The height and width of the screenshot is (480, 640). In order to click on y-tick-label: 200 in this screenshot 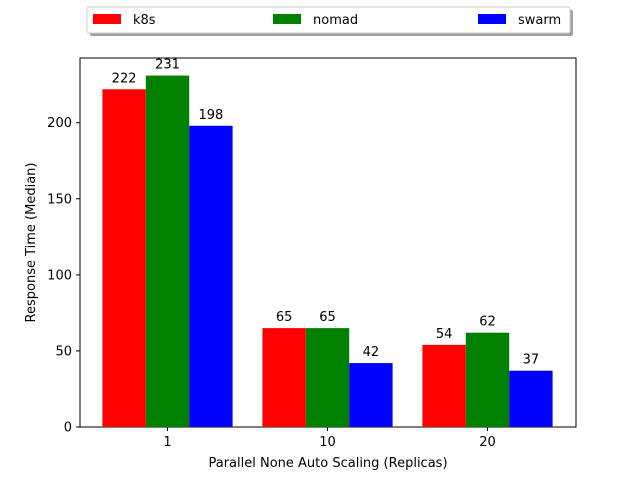, I will do `click(59, 123)`.